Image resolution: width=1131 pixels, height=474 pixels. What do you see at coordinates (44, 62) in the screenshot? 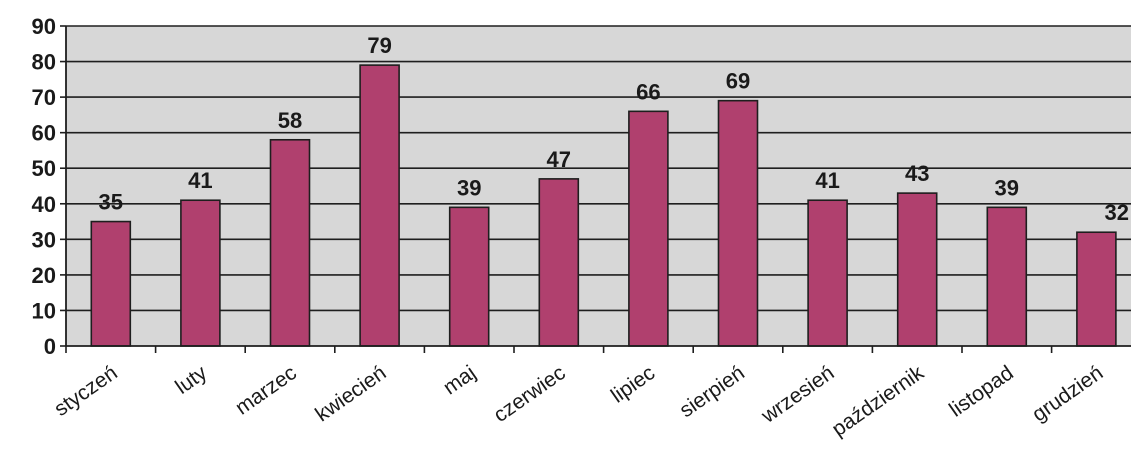
I see `y-tick-label: 80` at bounding box center [44, 62].